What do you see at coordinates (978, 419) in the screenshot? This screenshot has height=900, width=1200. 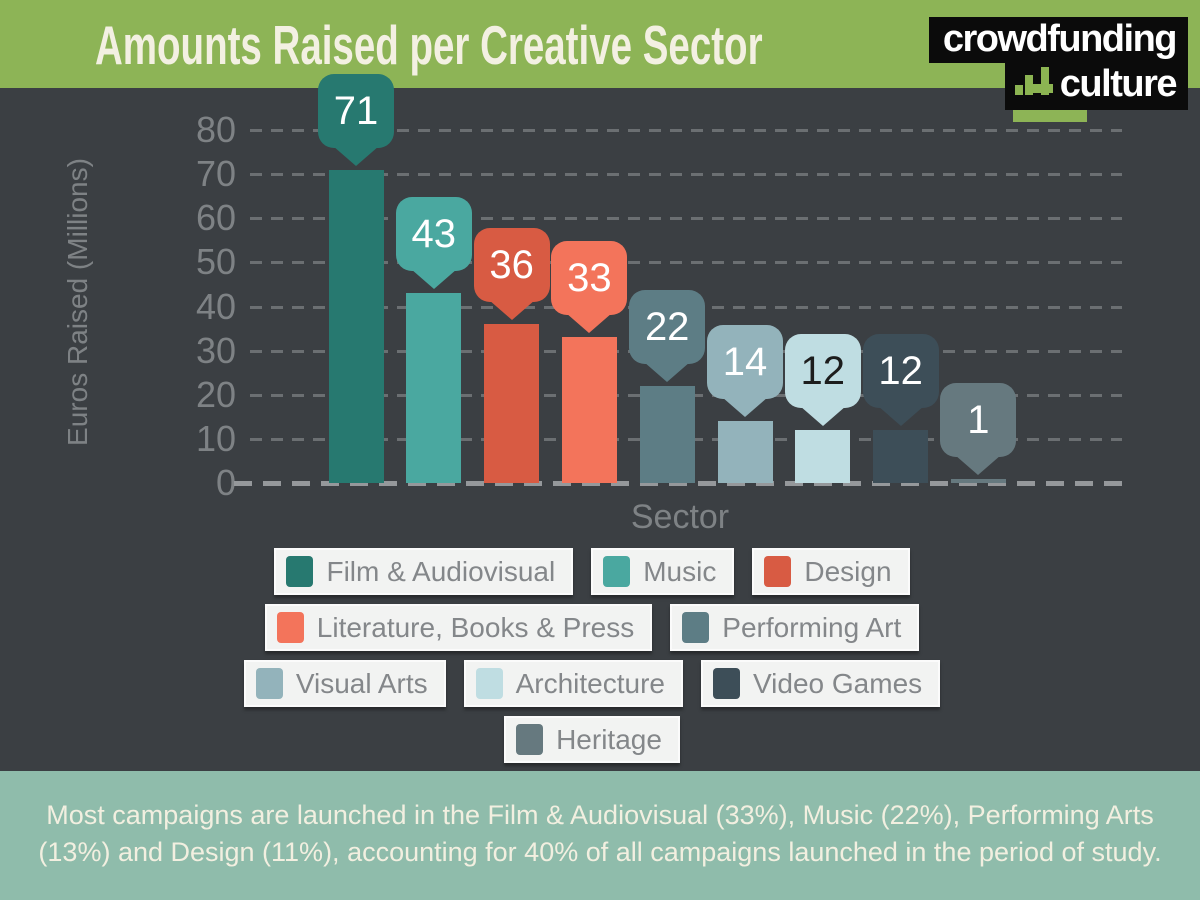 I see `value-callout-bubble: 1` at bounding box center [978, 419].